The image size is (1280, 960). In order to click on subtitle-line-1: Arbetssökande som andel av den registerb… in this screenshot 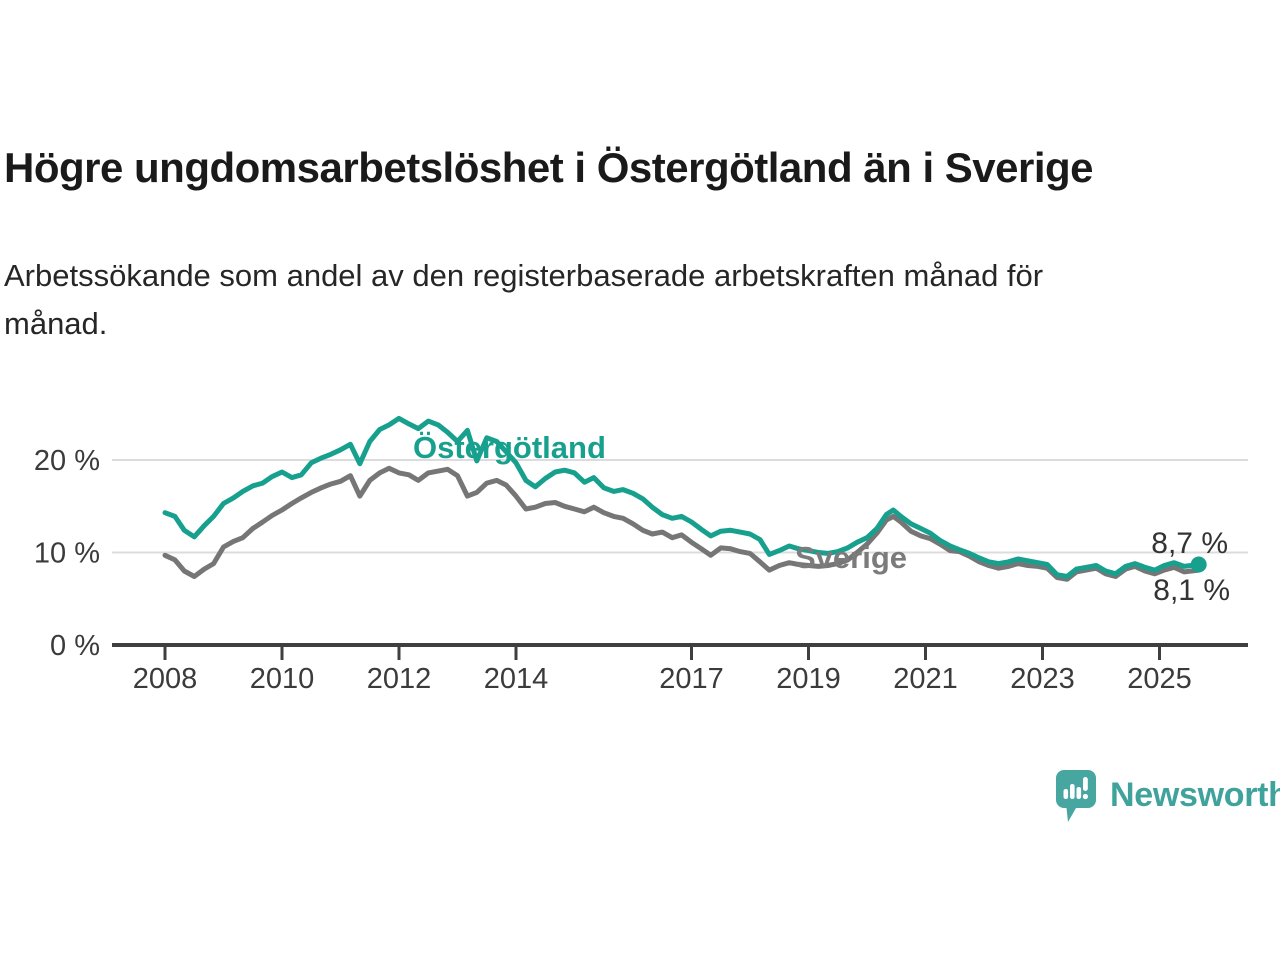, I will do `click(524, 275)`.